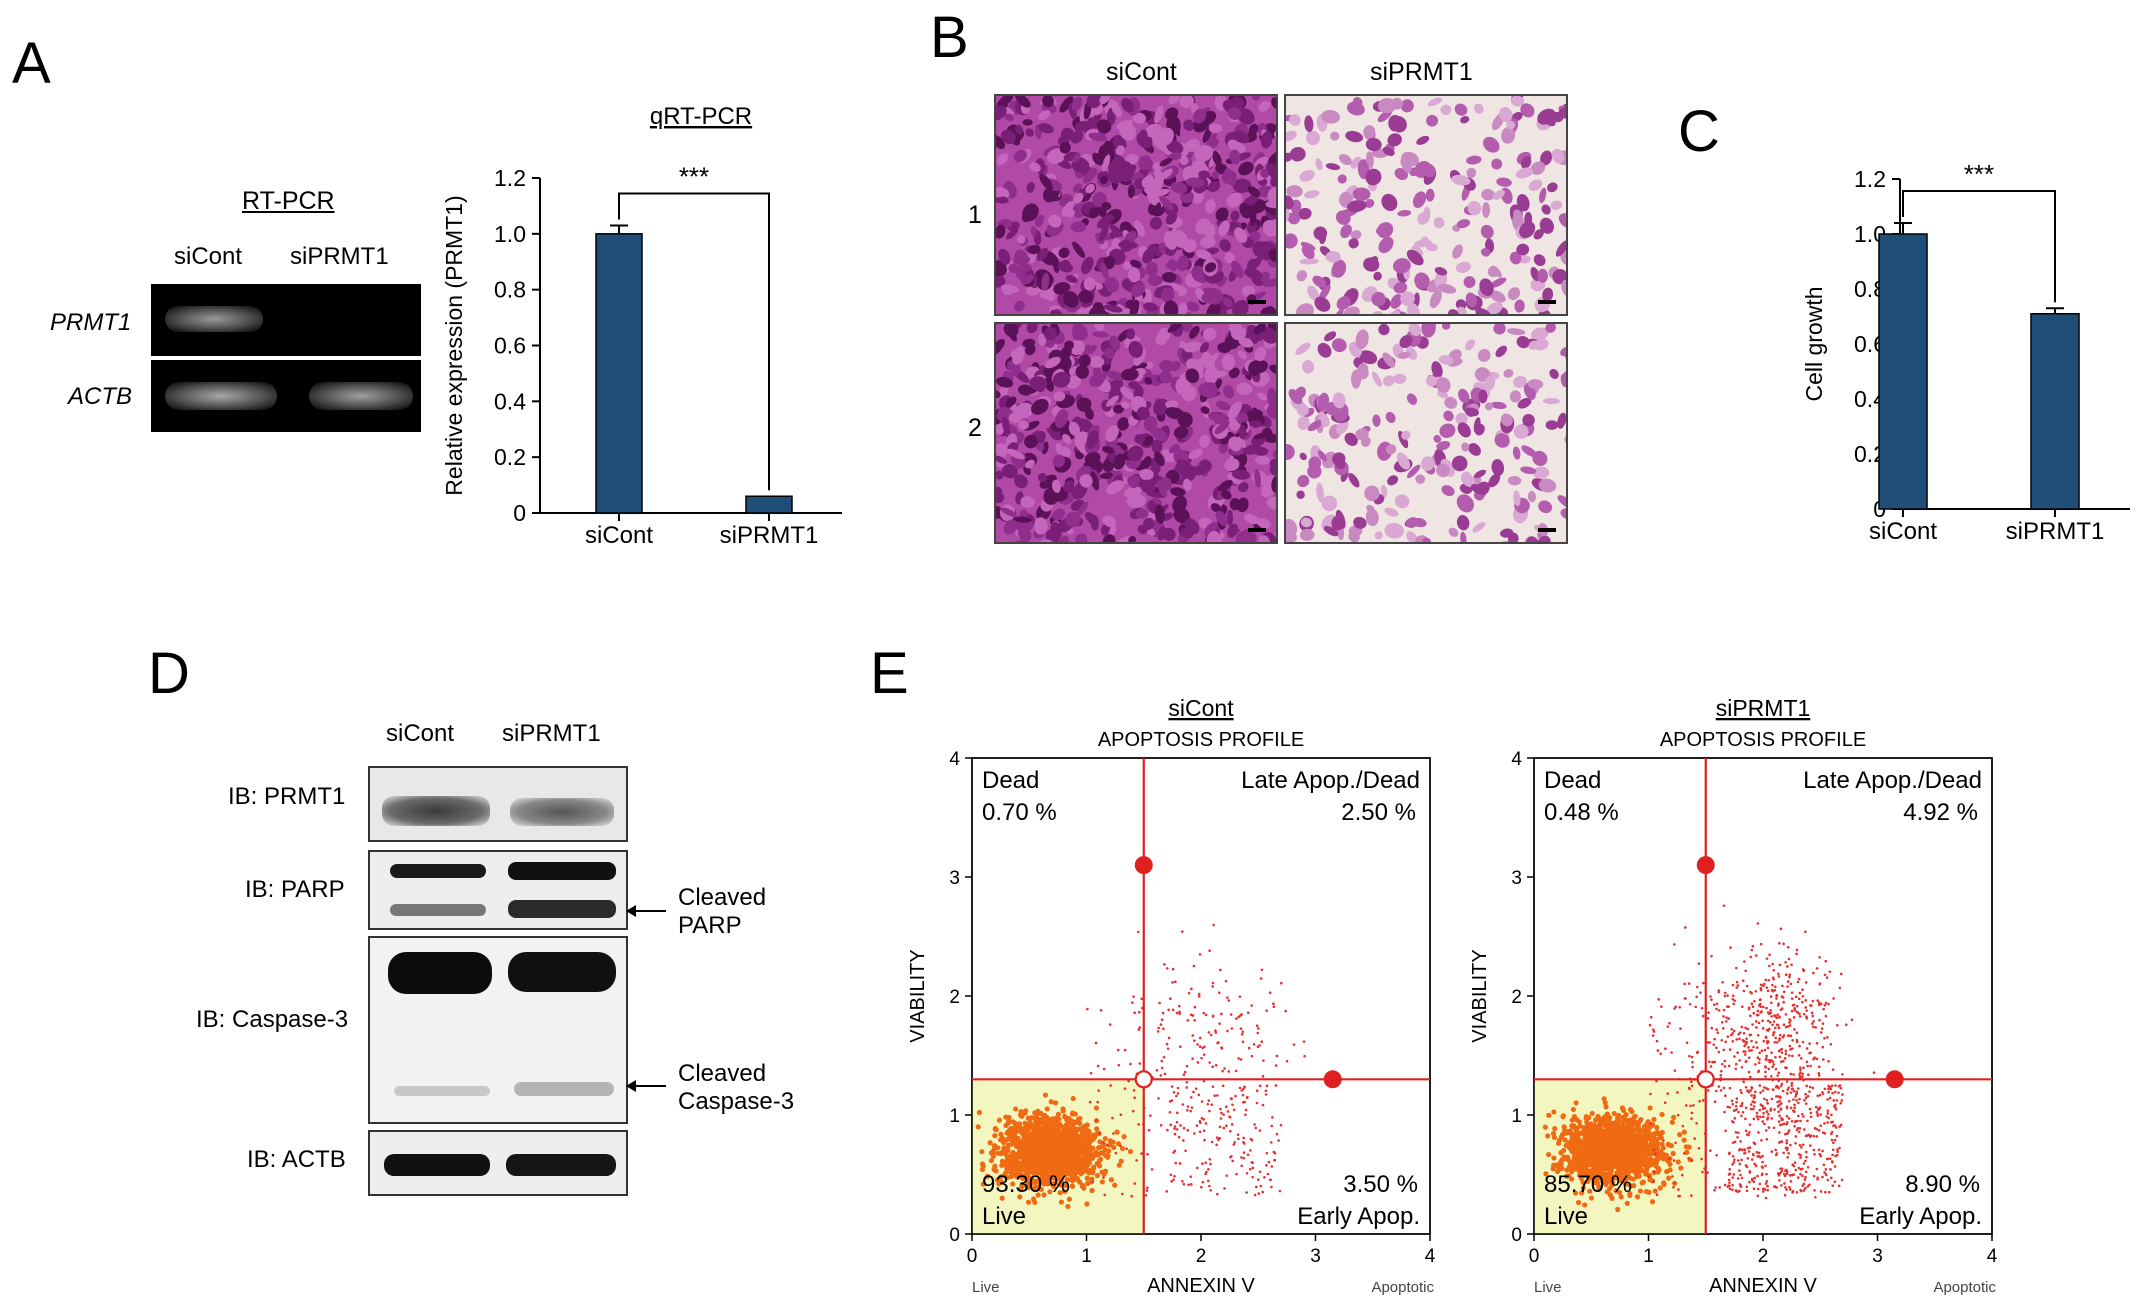 This screenshot has width=2150, height=1310. What do you see at coordinates (1010, 780) in the screenshot?
I see `quadrant-dead-label: Dead` at bounding box center [1010, 780].